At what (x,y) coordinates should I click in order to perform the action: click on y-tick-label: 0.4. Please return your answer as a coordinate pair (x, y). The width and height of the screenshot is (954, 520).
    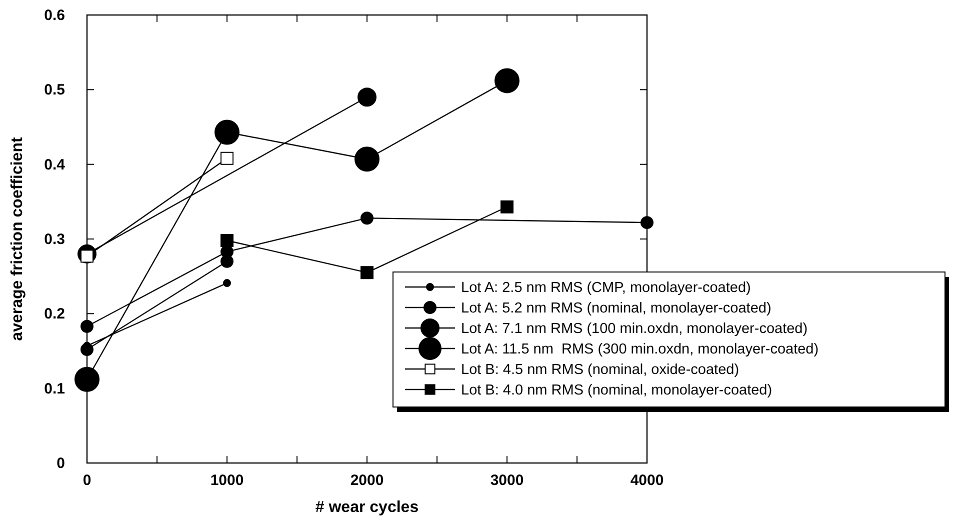
    Looking at the image, I should click on (55, 165).